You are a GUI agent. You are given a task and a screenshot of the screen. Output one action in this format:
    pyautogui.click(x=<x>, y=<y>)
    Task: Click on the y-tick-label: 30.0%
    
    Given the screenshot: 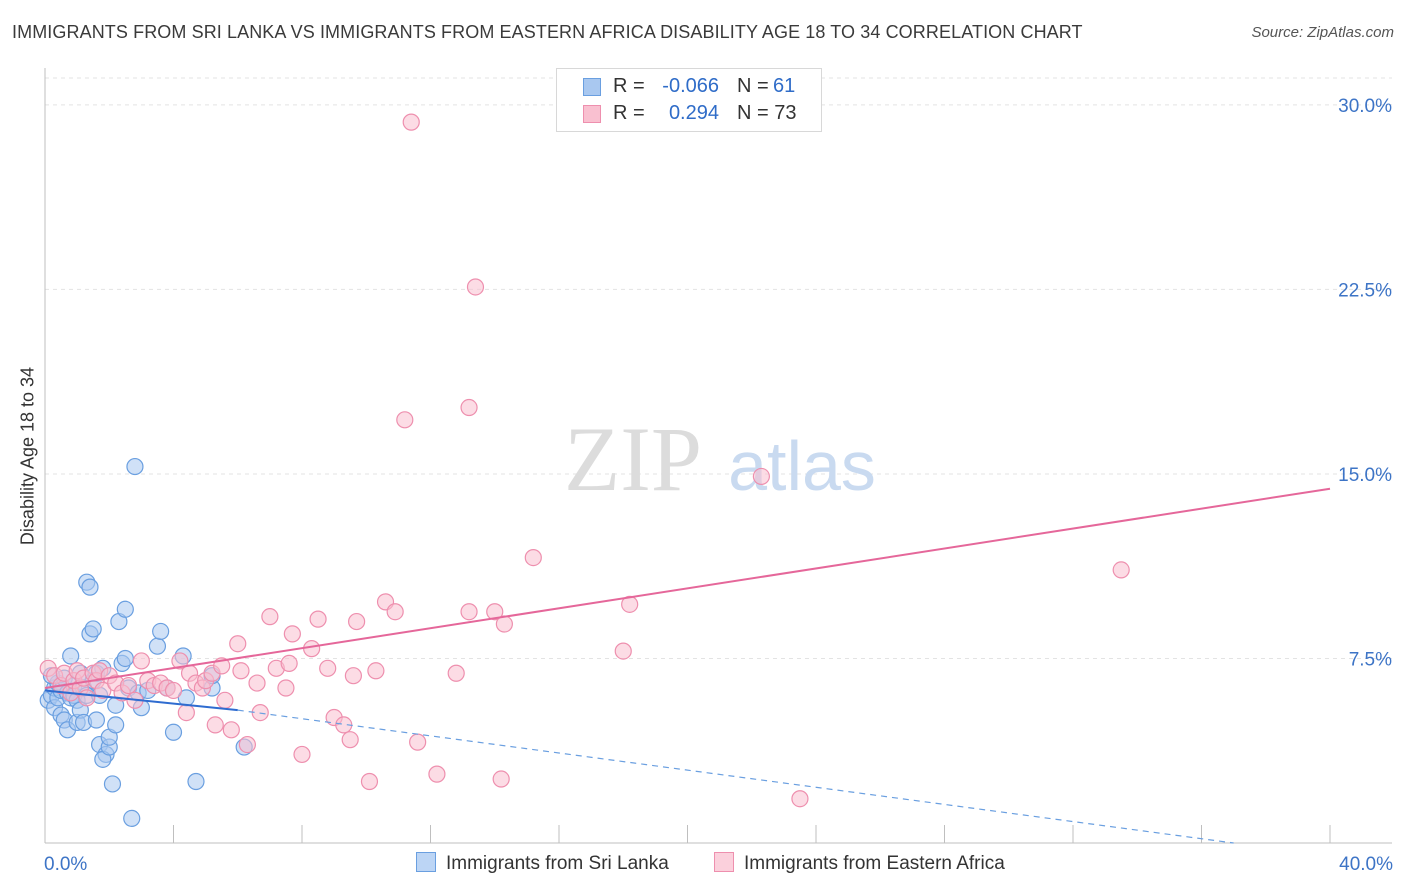 What is the action you would take?
    pyautogui.click(x=1365, y=106)
    